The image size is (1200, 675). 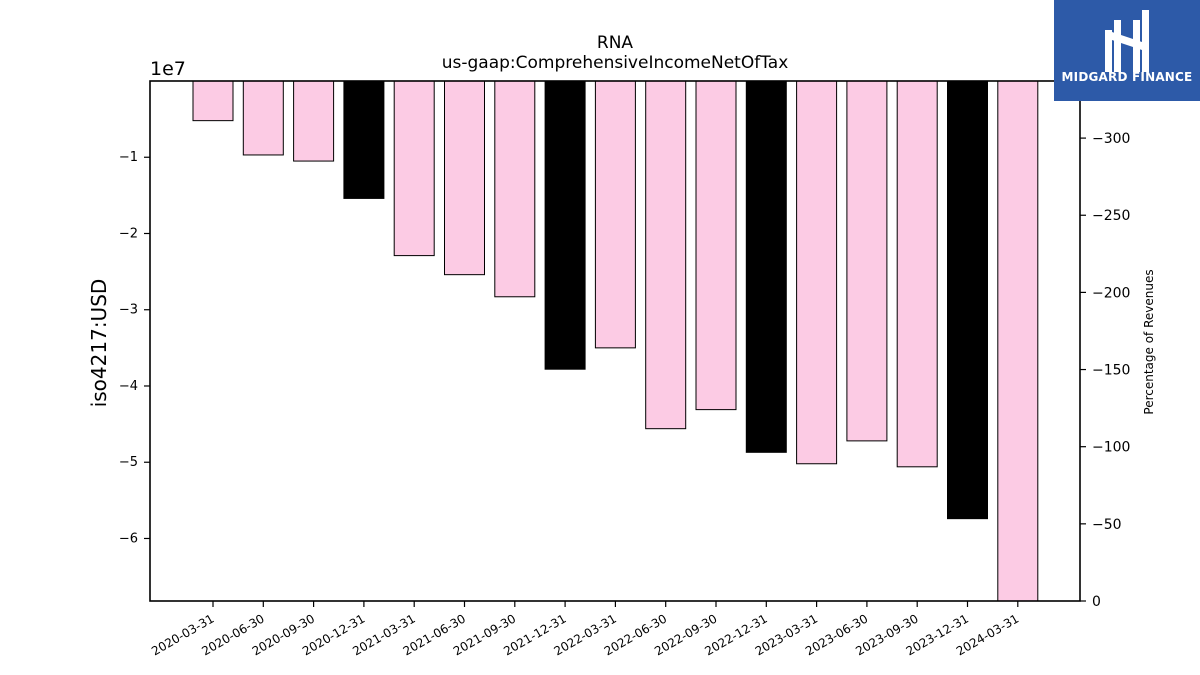 What do you see at coordinates (128, 157) in the screenshot?
I see `y-tick-label: −1` at bounding box center [128, 157].